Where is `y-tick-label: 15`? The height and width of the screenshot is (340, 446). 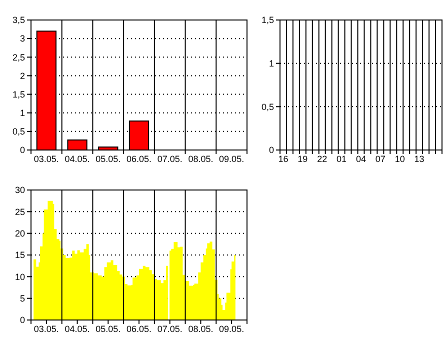
y-tick-label: 15 is located at coordinates (19, 255).